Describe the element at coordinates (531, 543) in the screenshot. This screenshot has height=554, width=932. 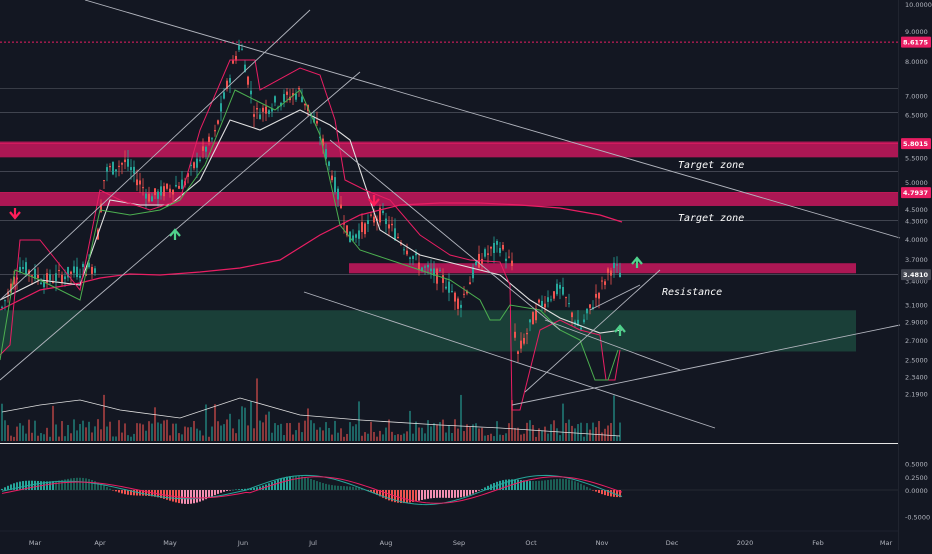
I see `time-tick-label: Oct` at that location.